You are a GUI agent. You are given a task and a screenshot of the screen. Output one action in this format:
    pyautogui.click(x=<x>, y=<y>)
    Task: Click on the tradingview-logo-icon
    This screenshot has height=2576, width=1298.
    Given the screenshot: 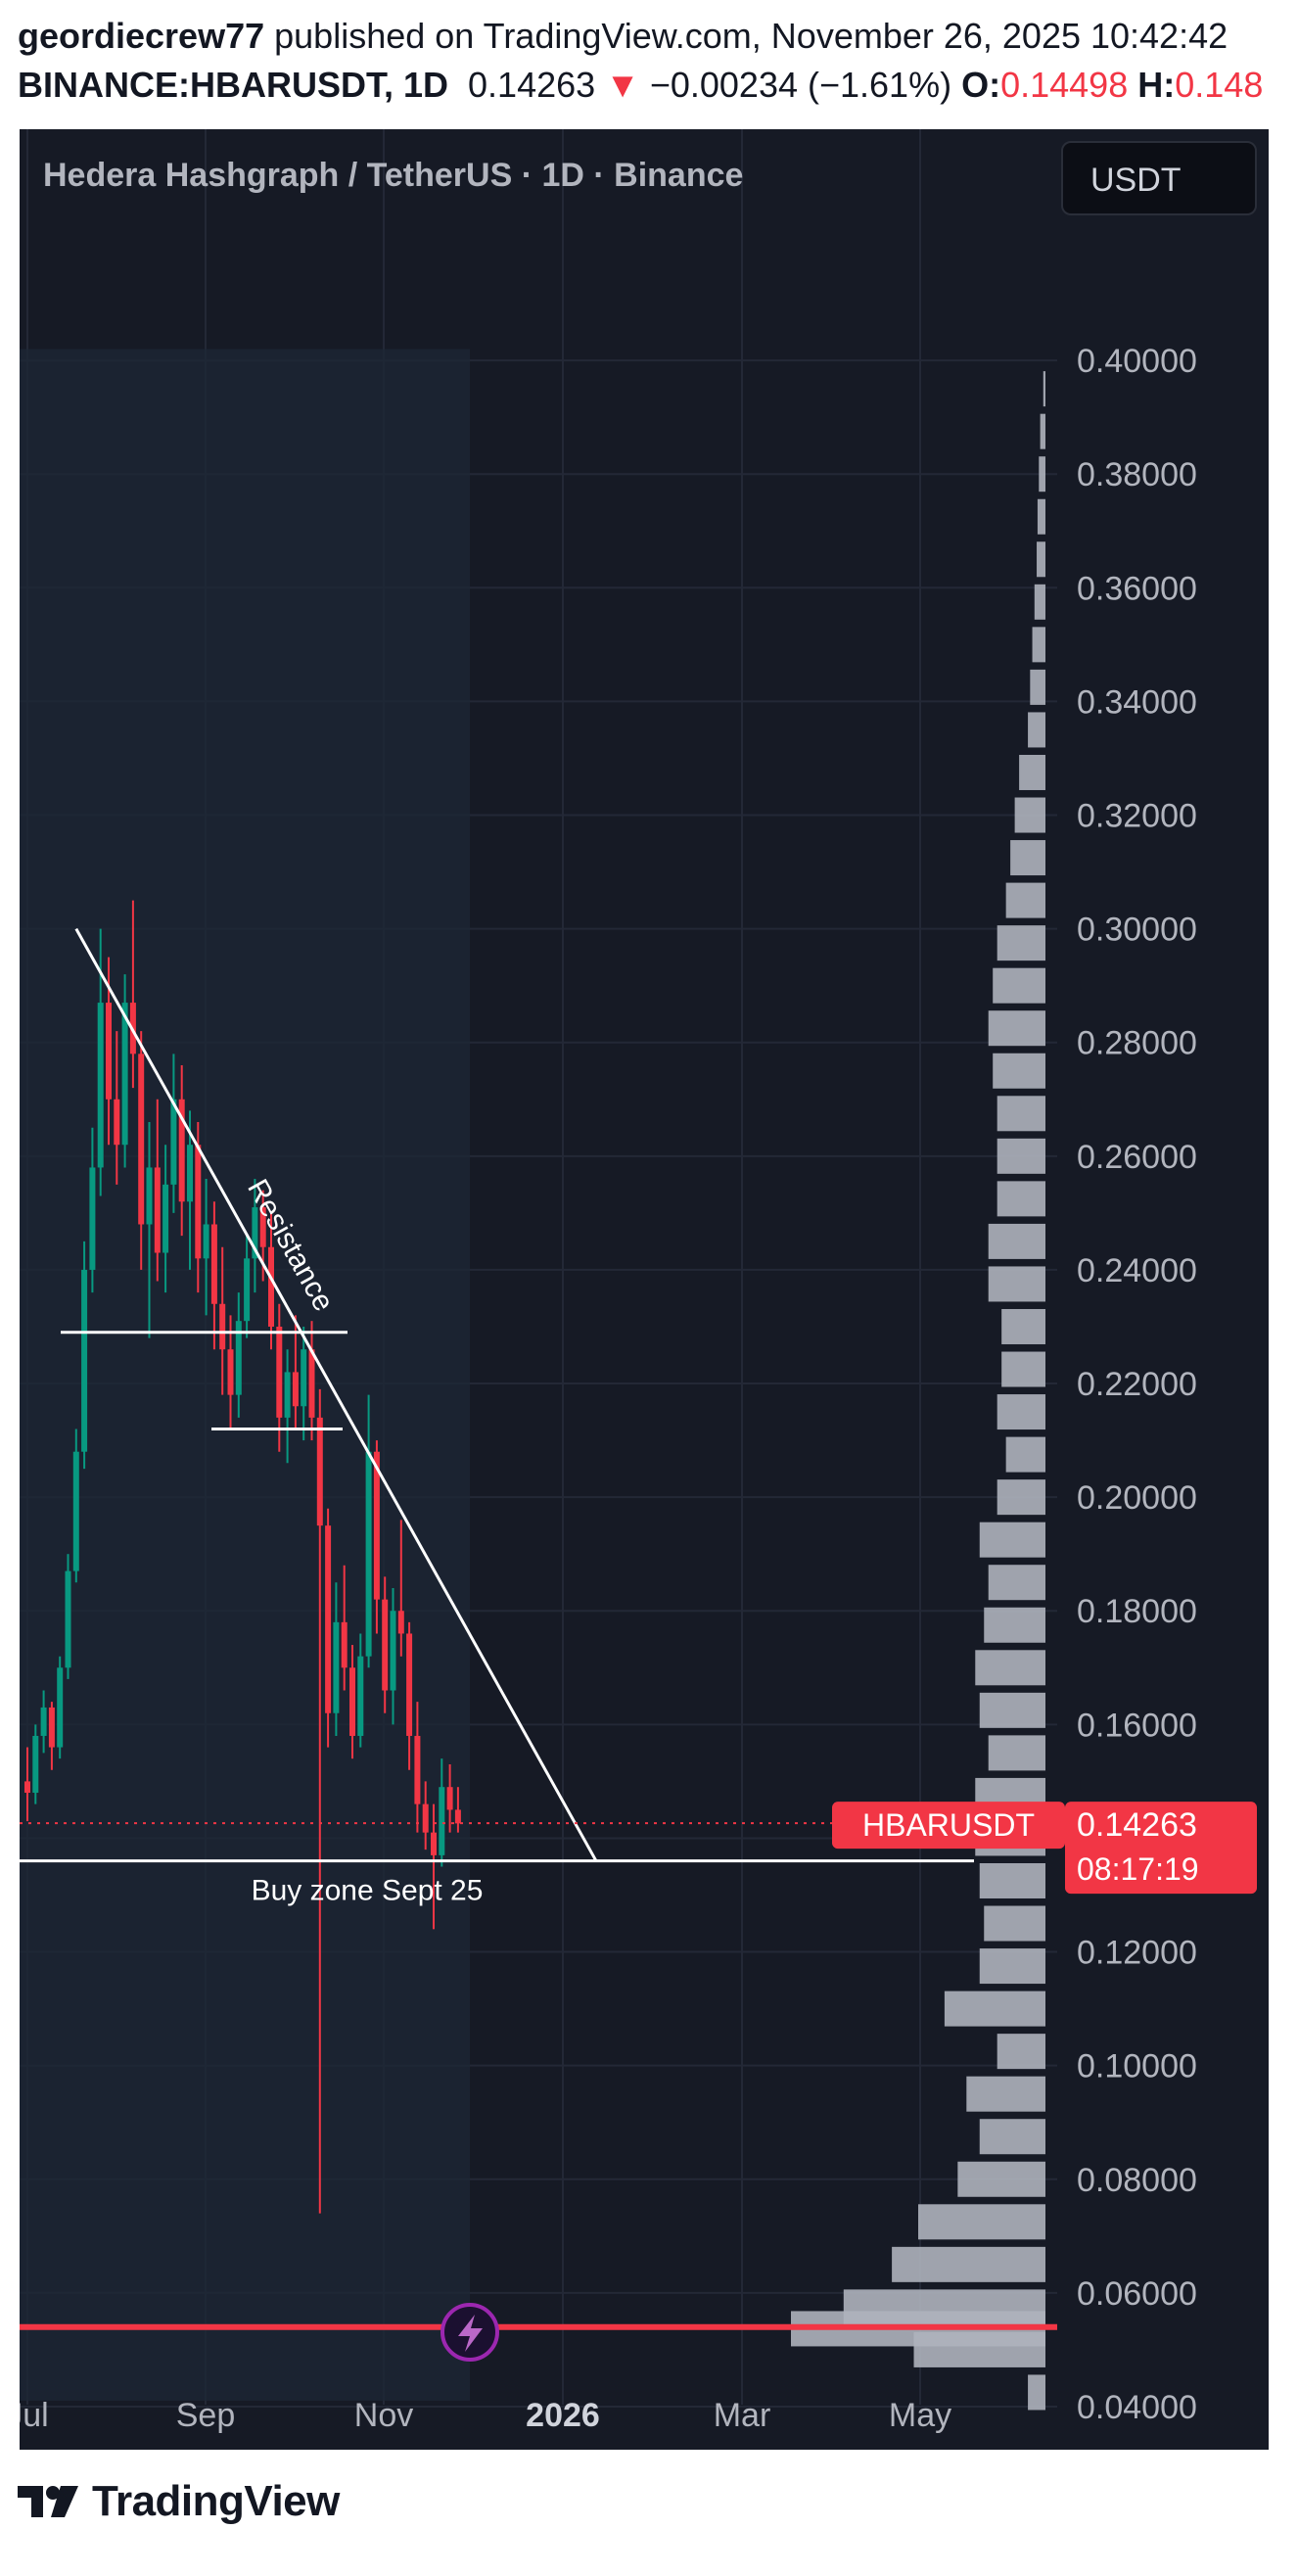 What is the action you would take?
    pyautogui.click(x=49, y=2501)
    